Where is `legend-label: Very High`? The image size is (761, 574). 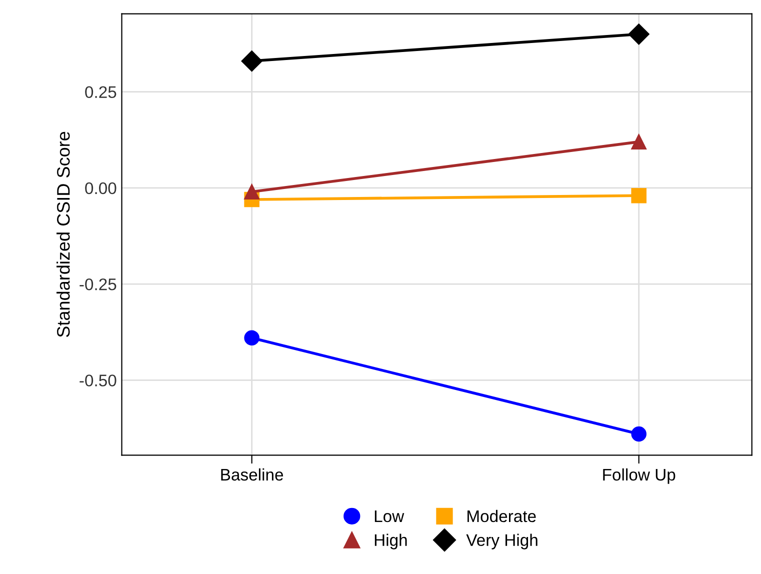 legend-label: Very High is located at coordinates (502, 542).